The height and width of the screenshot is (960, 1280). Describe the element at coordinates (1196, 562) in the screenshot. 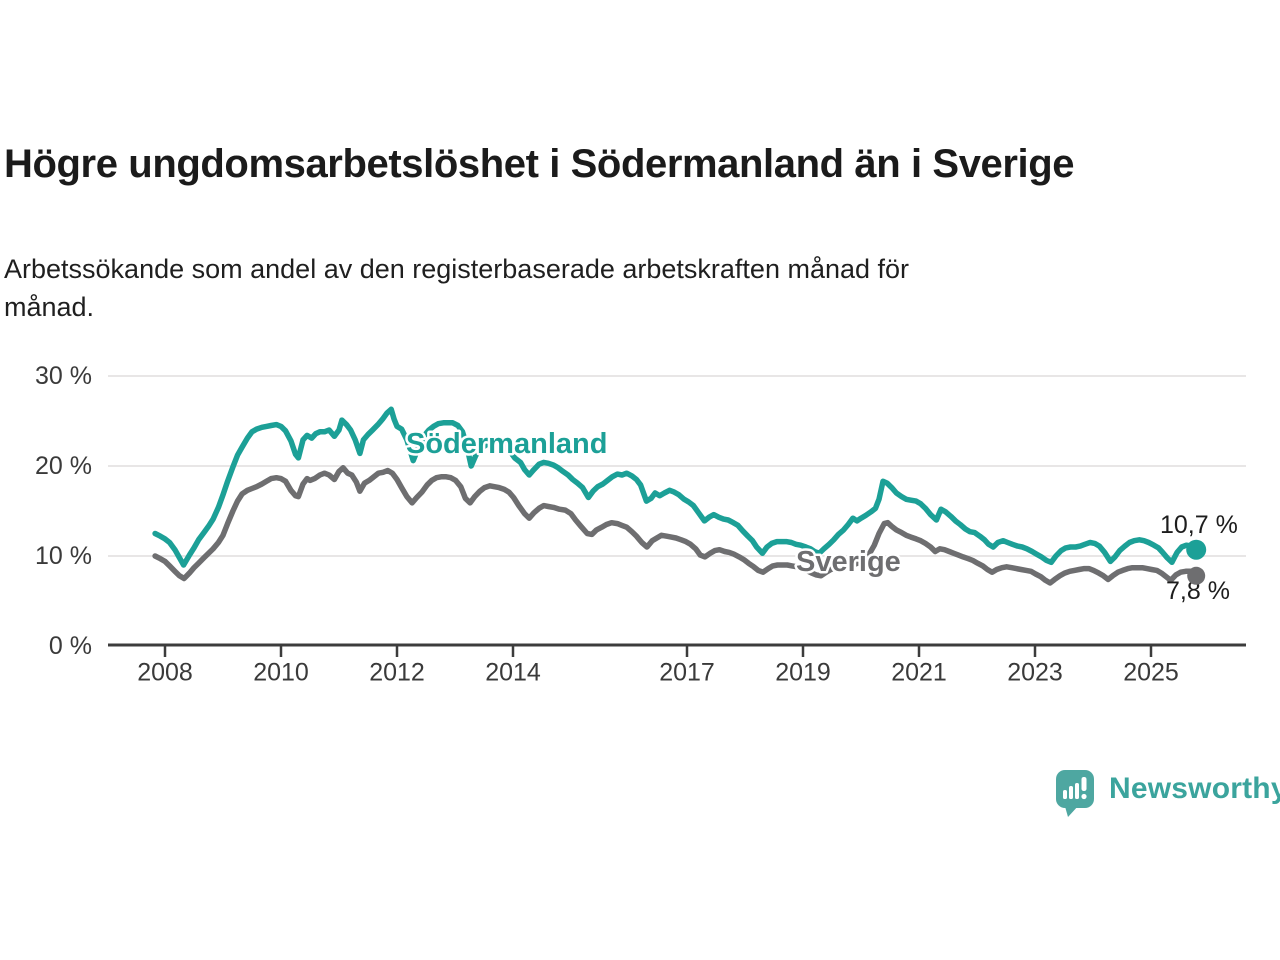

I see `marker-layer` at that location.